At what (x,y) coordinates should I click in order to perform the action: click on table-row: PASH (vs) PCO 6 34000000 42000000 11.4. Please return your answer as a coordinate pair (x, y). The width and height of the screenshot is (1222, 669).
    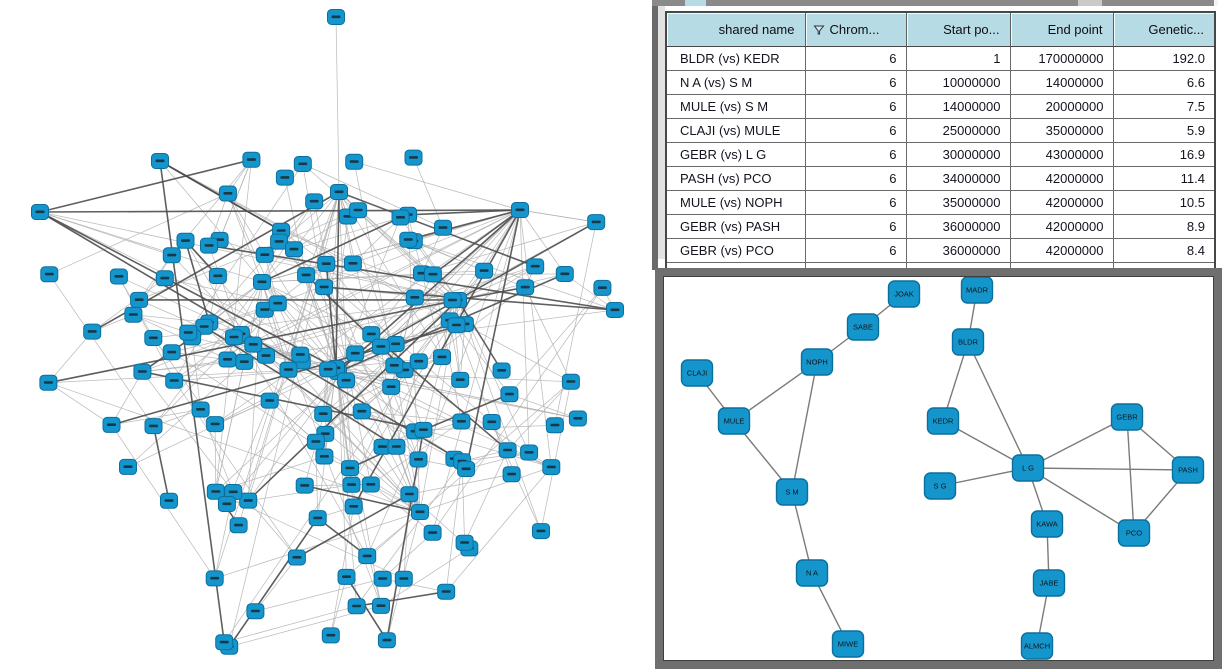
    Looking at the image, I should click on (940, 178).